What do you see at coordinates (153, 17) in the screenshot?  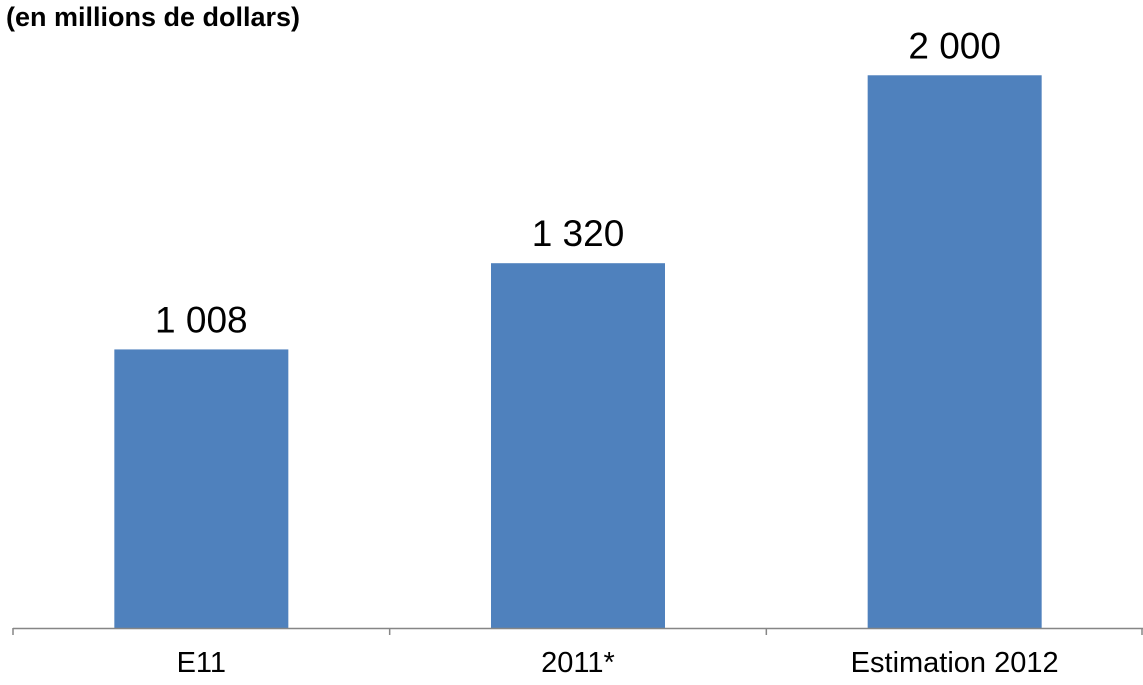 I see `chart-title: (en millions de dollars)` at bounding box center [153, 17].